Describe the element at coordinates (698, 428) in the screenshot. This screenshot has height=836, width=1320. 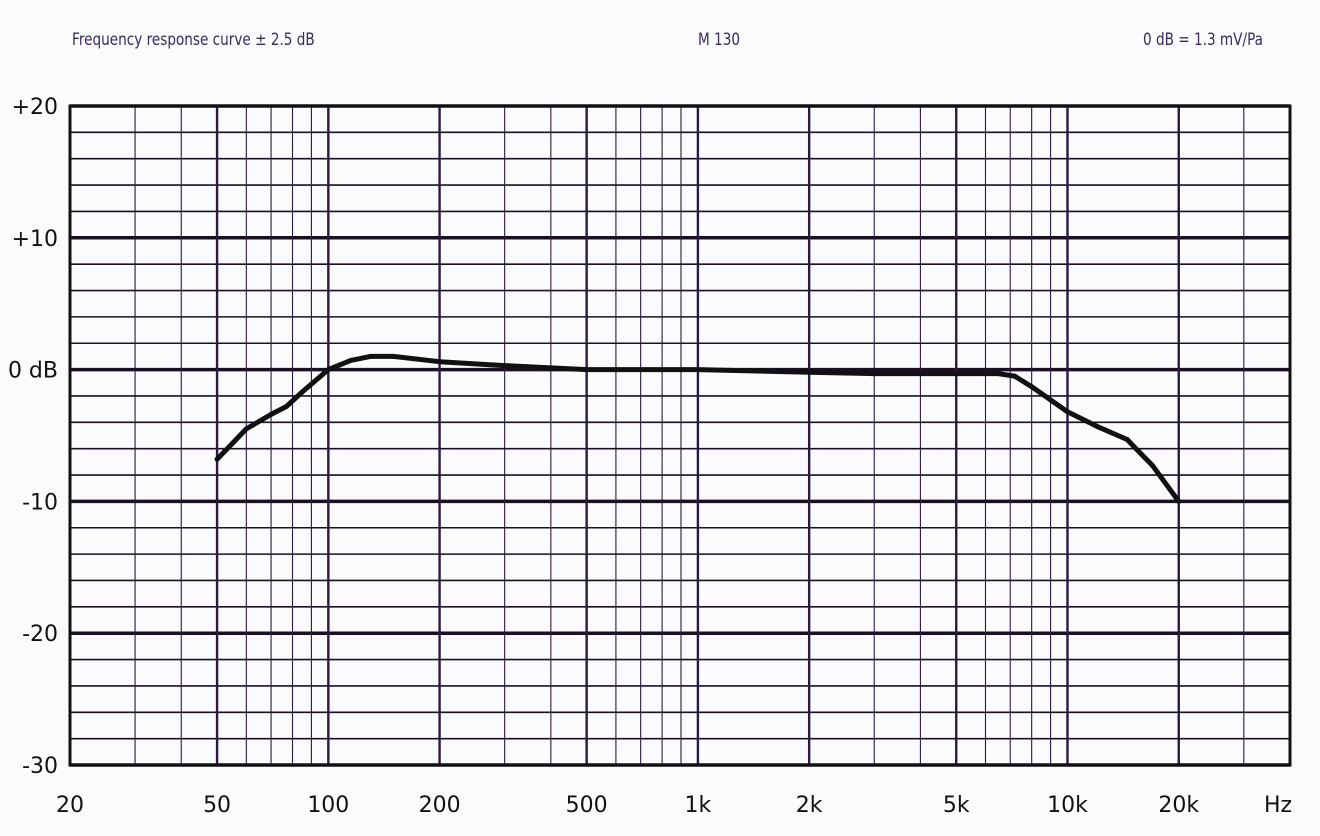
I see `response-curve` at that location.